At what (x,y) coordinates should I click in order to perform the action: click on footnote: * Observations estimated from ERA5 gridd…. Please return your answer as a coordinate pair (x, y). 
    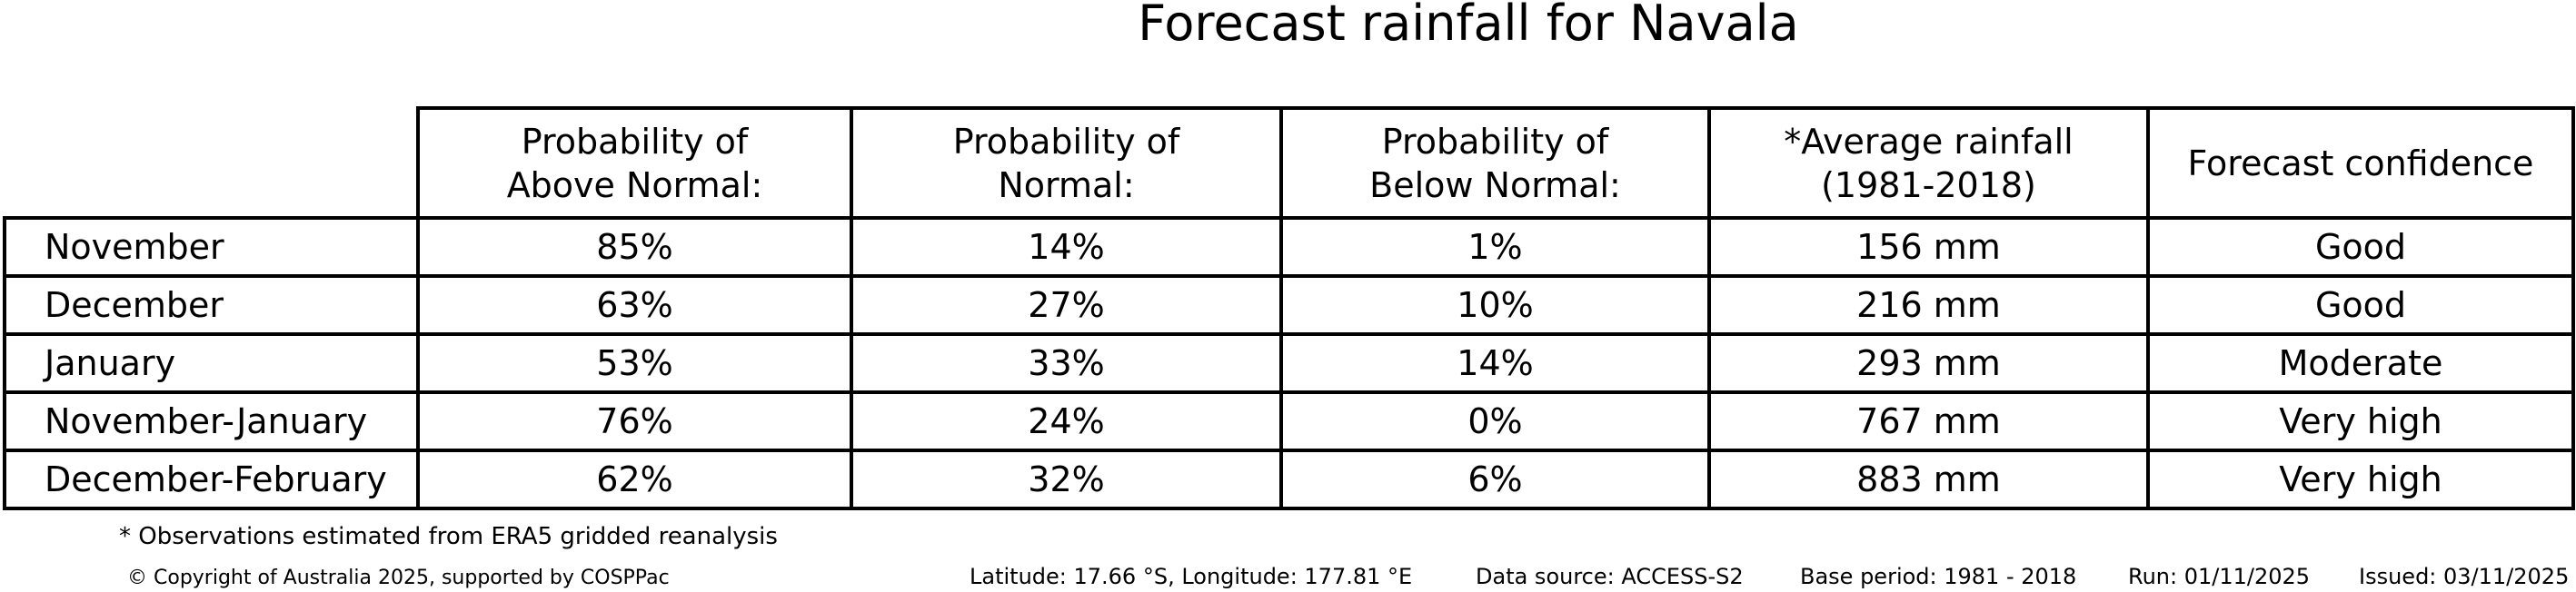
    Looking at the image, I should click on (448, 536).